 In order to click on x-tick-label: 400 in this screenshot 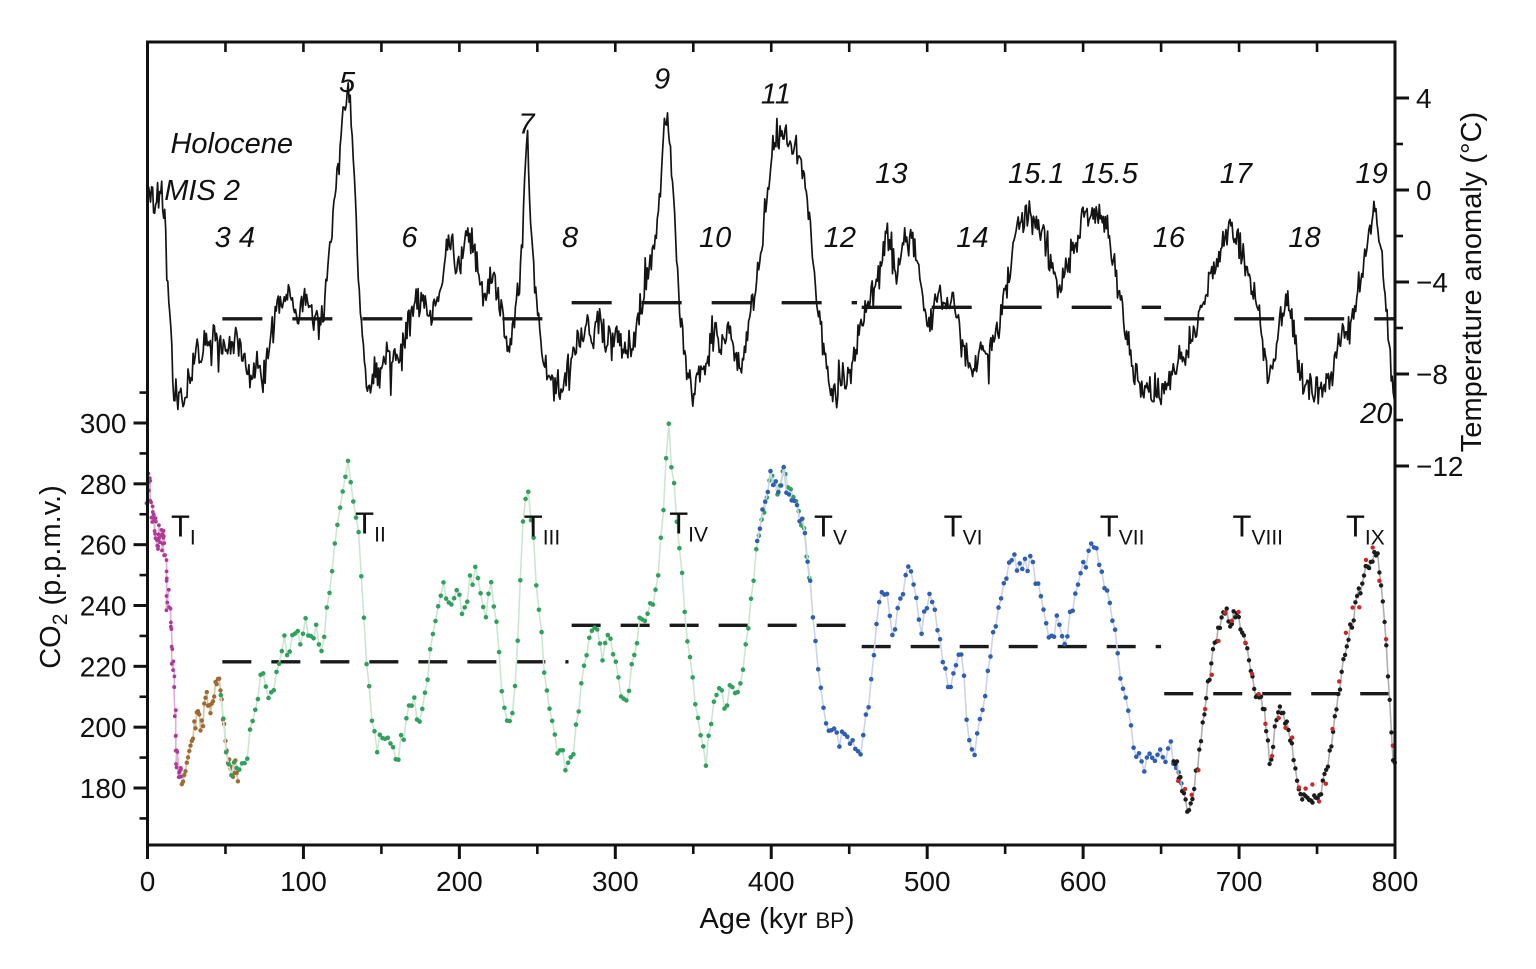, I will do `click(771, 881)`.